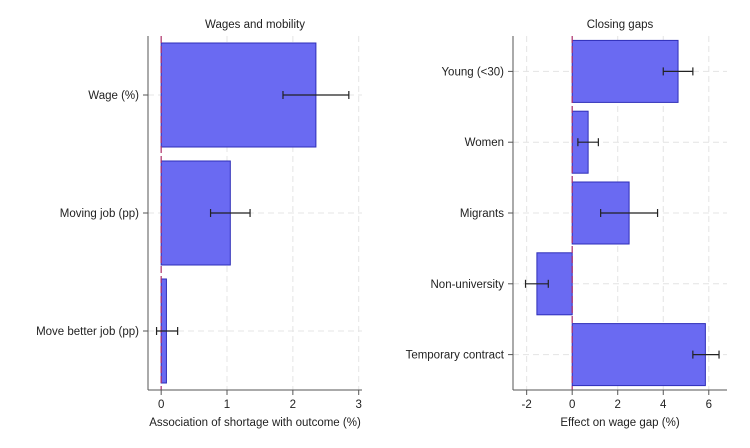 The image size is (750, 448). What do you see at coordinates (99, 214) in the screenshot?
I see `category-label: Moving job (pp)` at bounding box center [99, 214].